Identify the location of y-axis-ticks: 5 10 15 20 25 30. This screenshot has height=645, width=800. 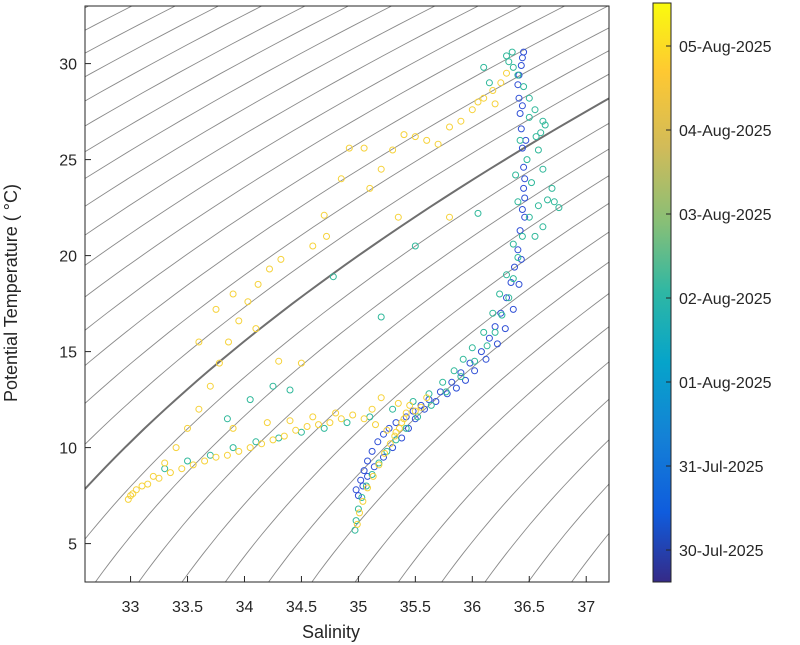
(75, 305).